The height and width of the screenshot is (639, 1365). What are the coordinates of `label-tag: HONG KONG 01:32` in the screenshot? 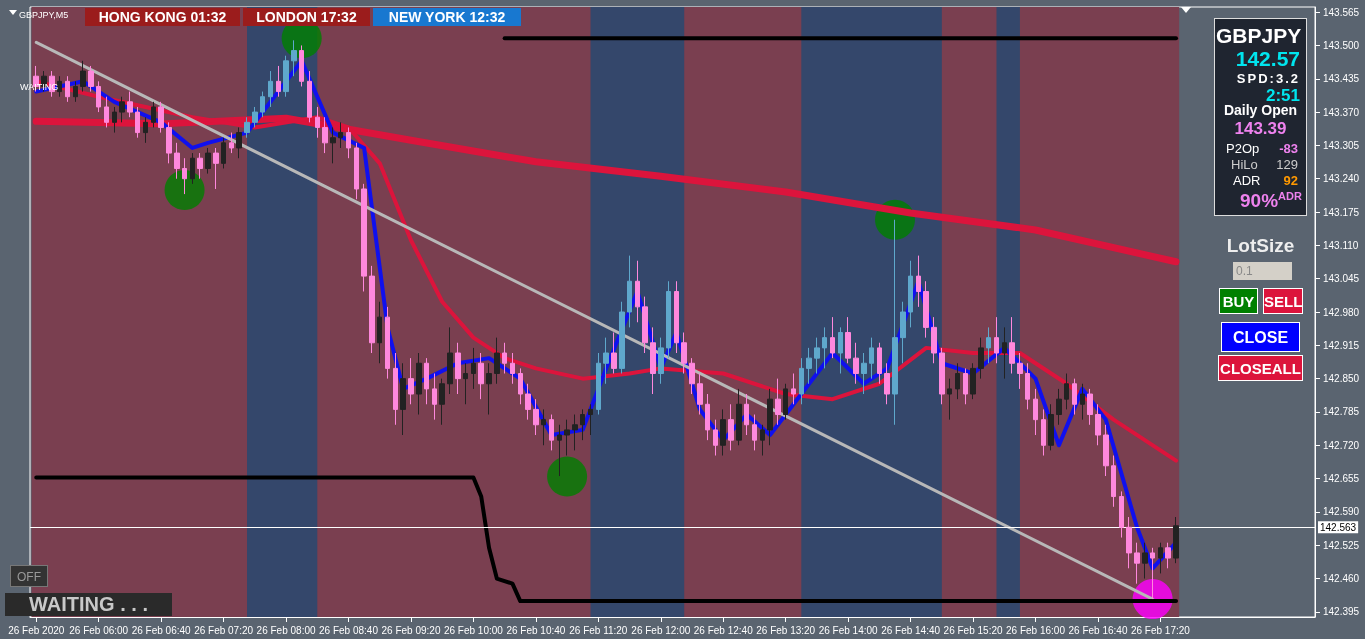 It's located at (162, 17).